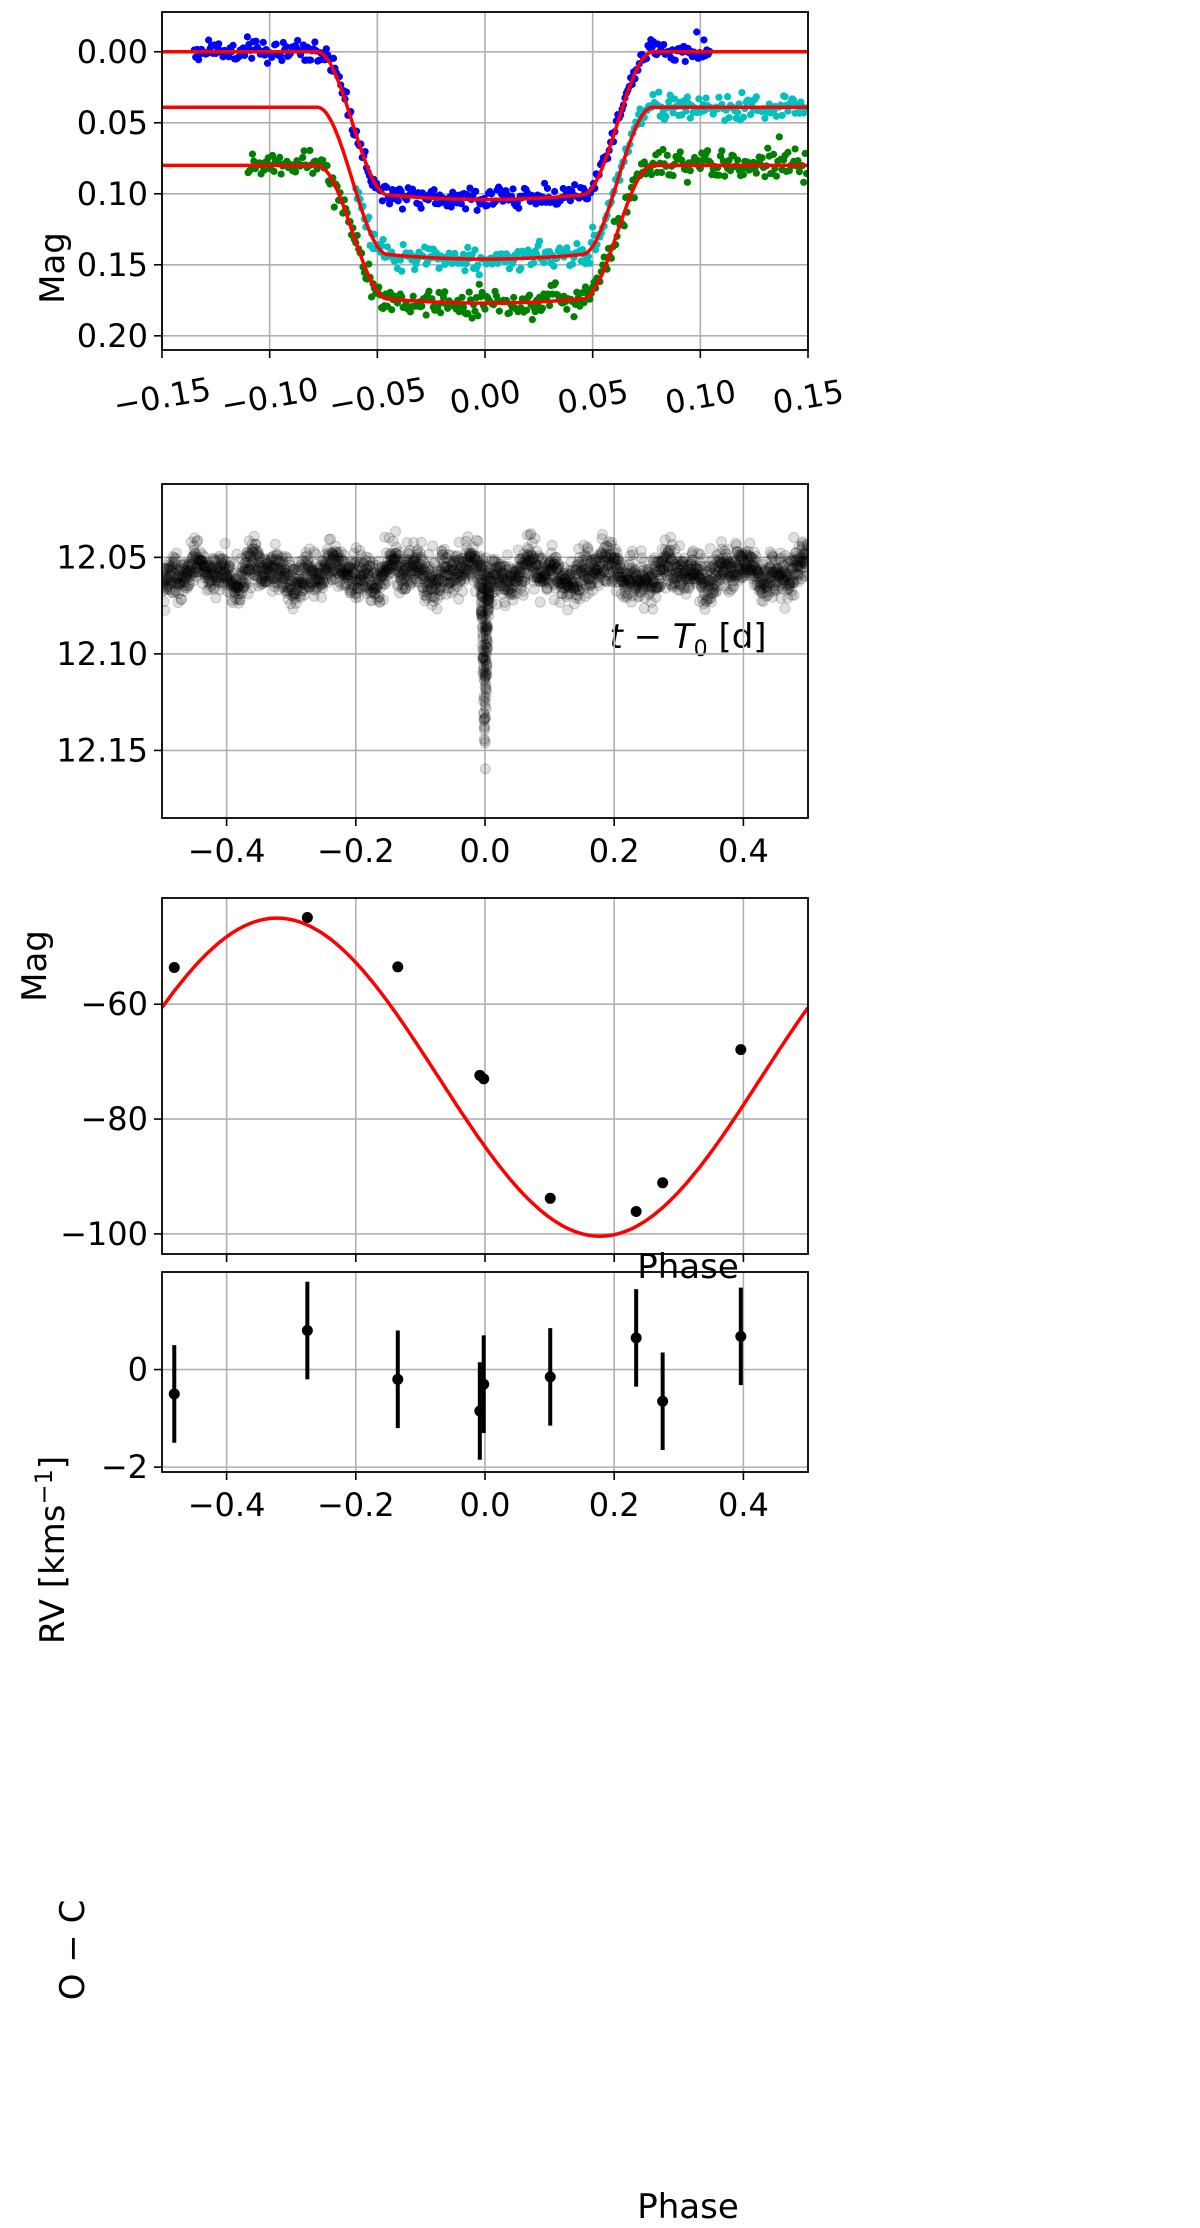 The image size is (1200, 2228). I want to click on series-scatter, so click(580, 183).